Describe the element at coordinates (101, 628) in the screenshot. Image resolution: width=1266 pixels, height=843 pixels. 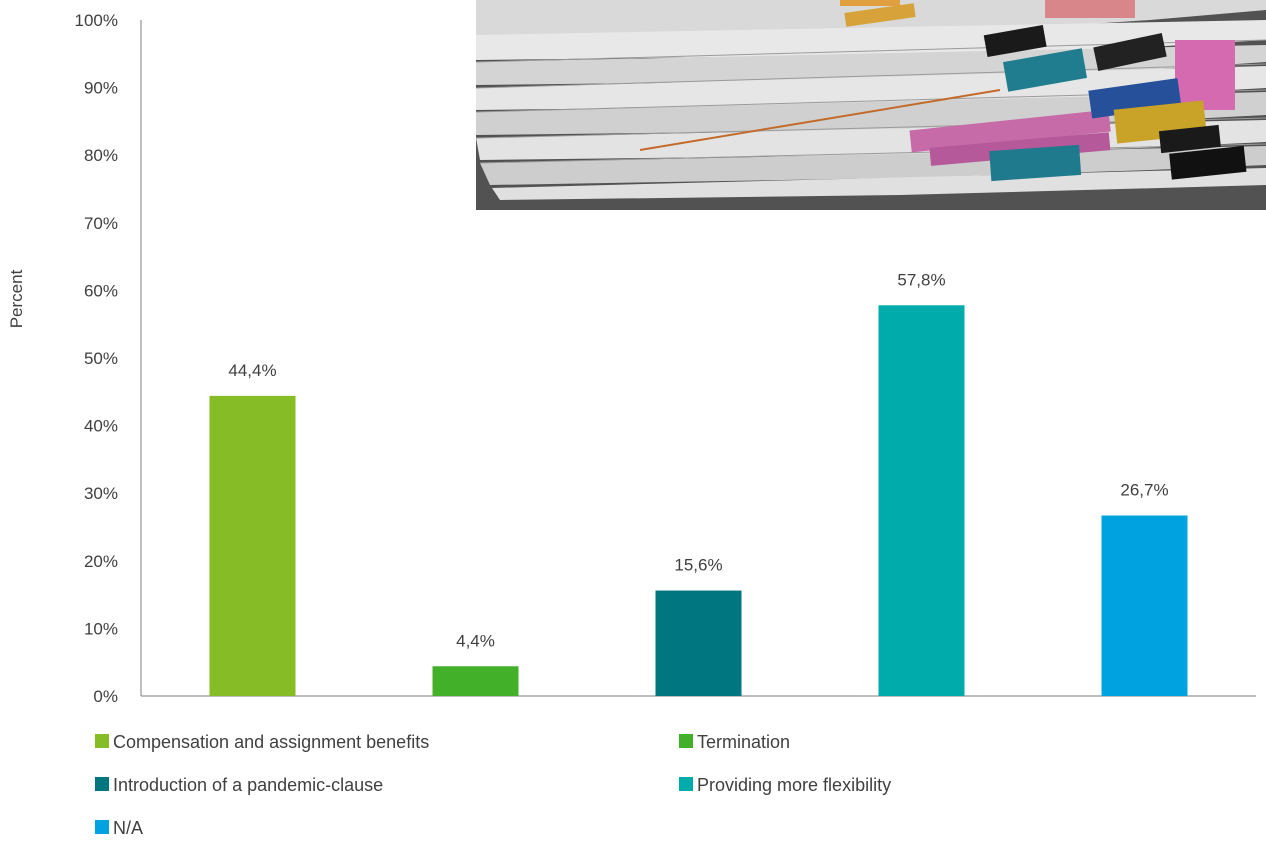
I see `y-tick-label: 10%` at that location.